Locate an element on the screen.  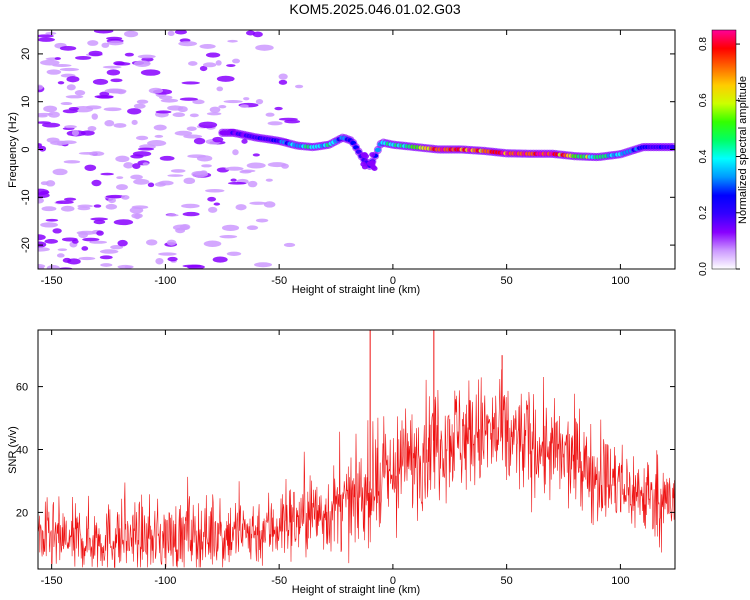
y-tick-label: 40 is located at coordinates (22, 451).